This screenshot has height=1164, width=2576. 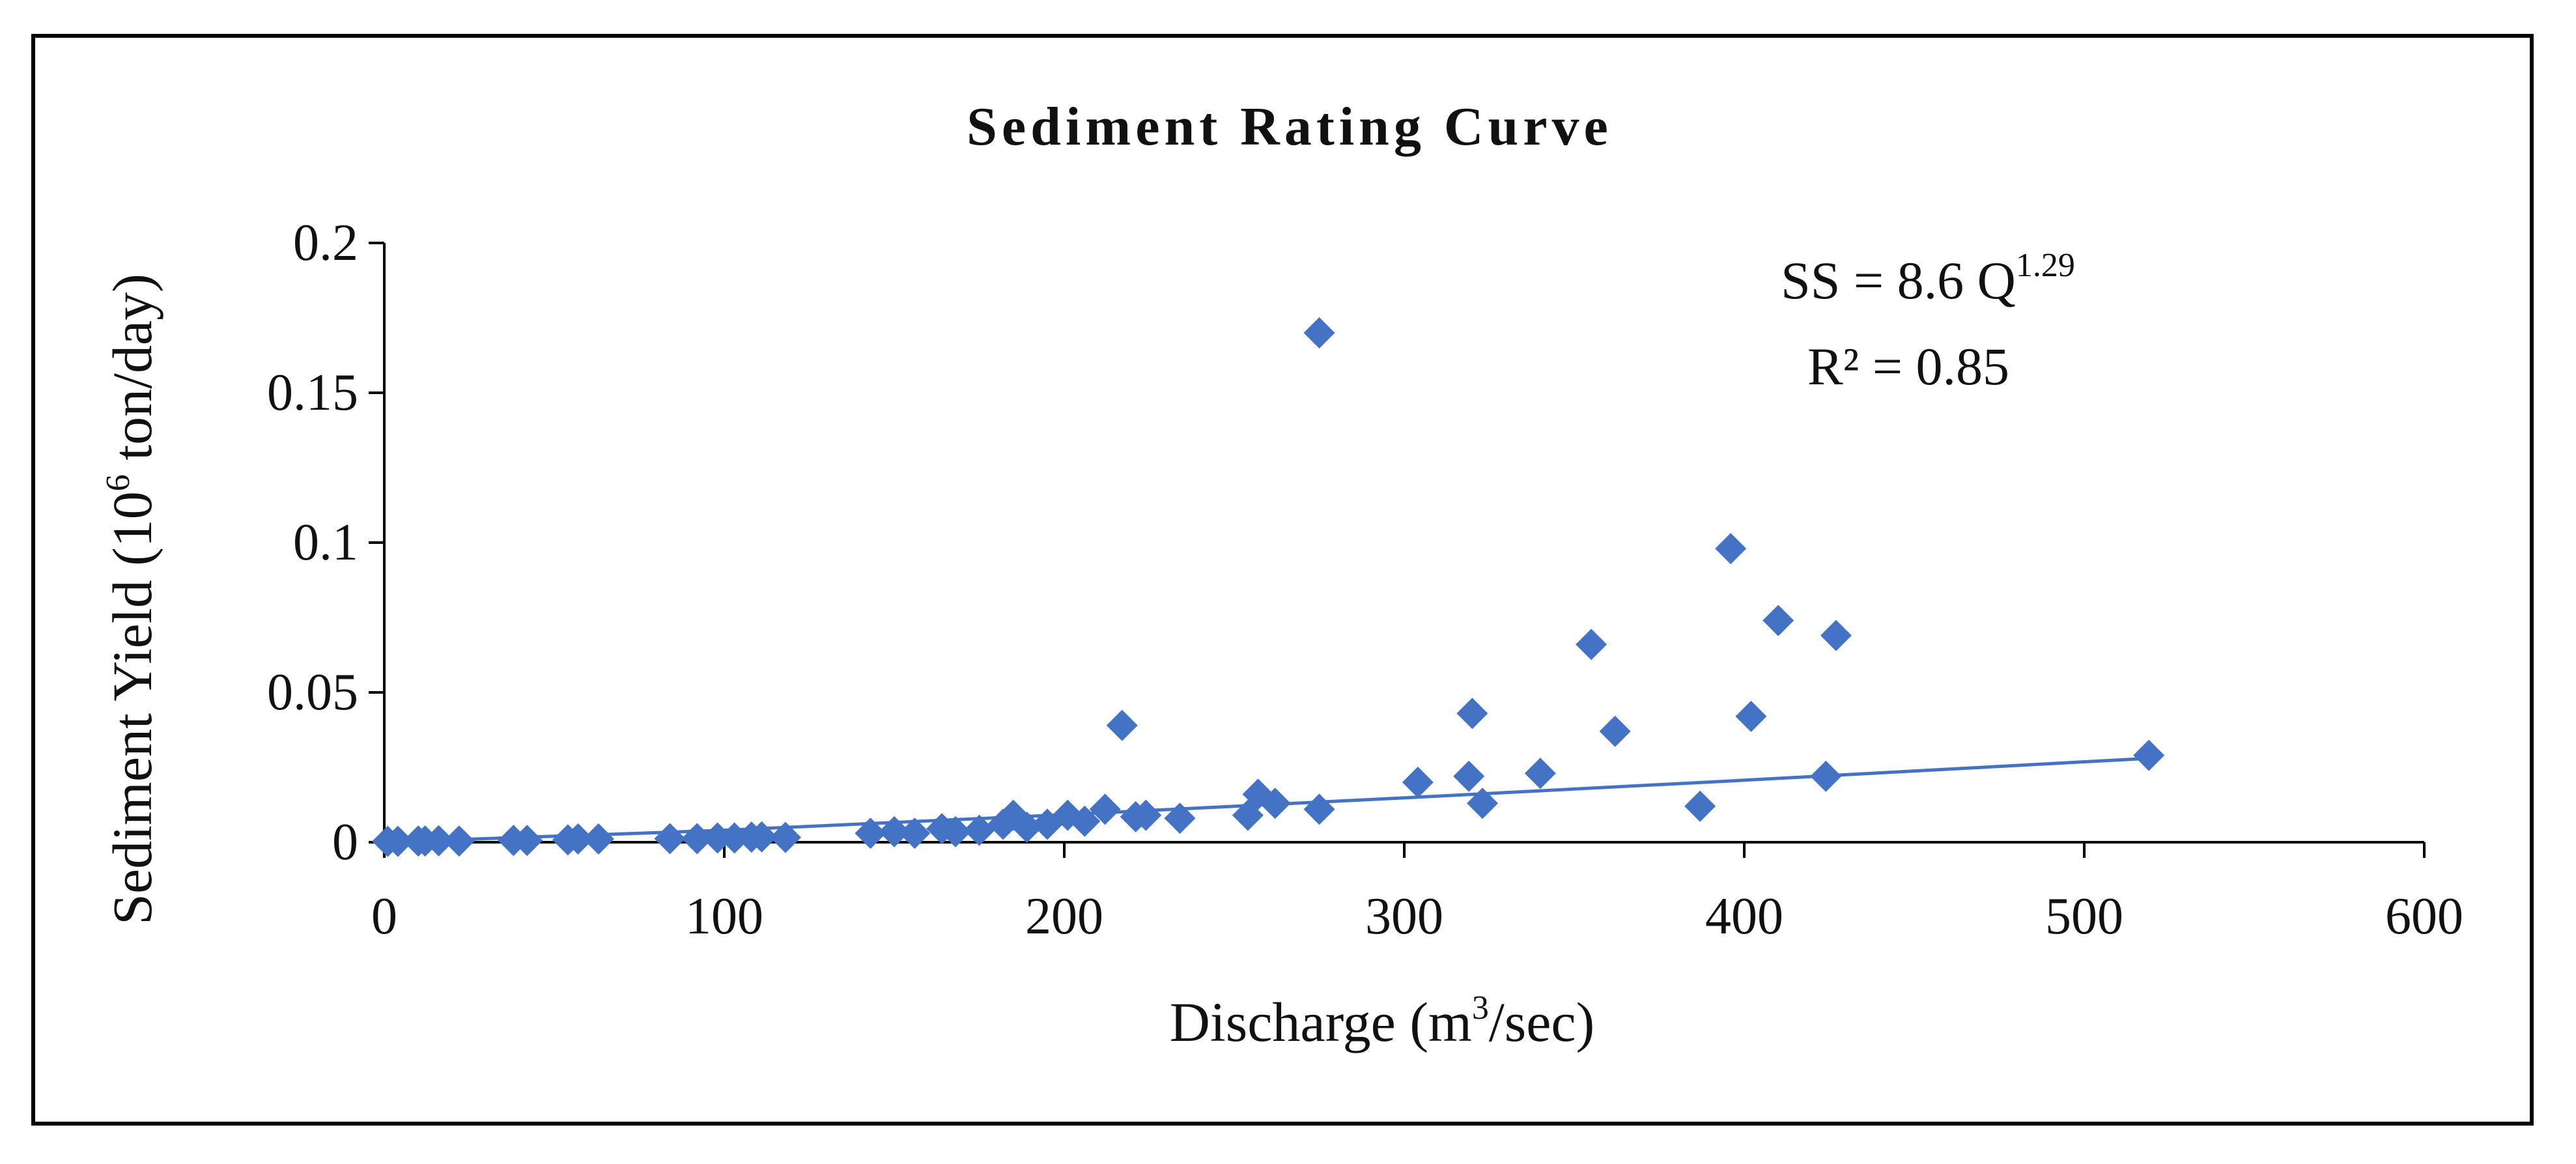 I want to click on y-axis-ticks: 0 0.05 0.1 0.15 0.2, so click(x=325, y=542).